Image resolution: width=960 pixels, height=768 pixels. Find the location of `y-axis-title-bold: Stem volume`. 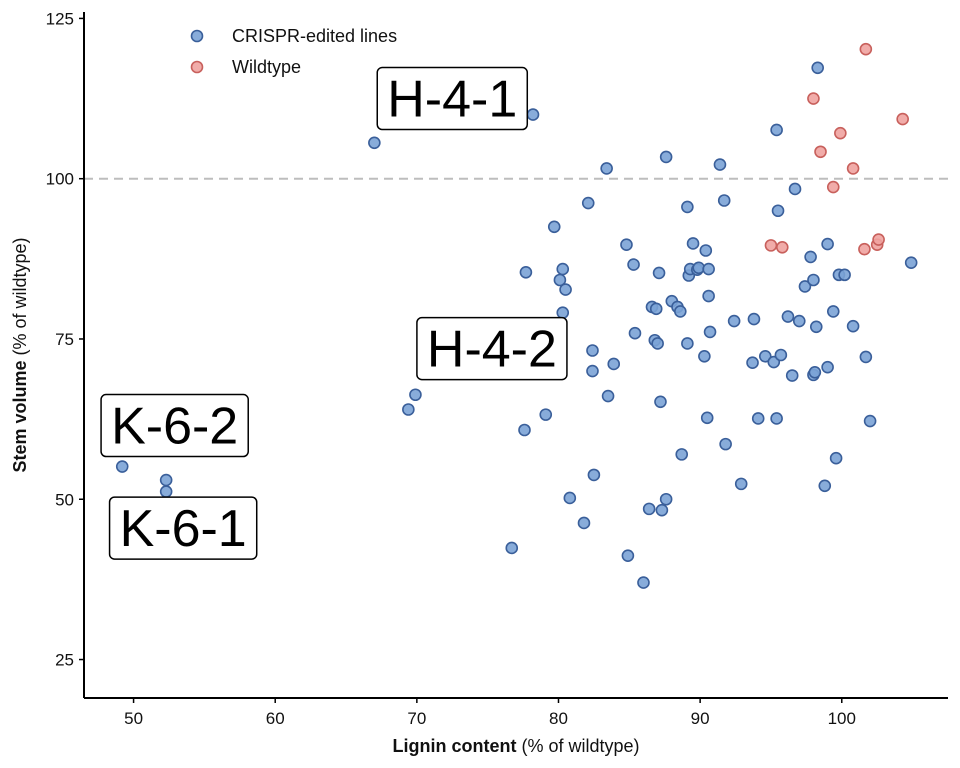

y-axis-title-bold: Stem volume is located at coordinates (20, 417).